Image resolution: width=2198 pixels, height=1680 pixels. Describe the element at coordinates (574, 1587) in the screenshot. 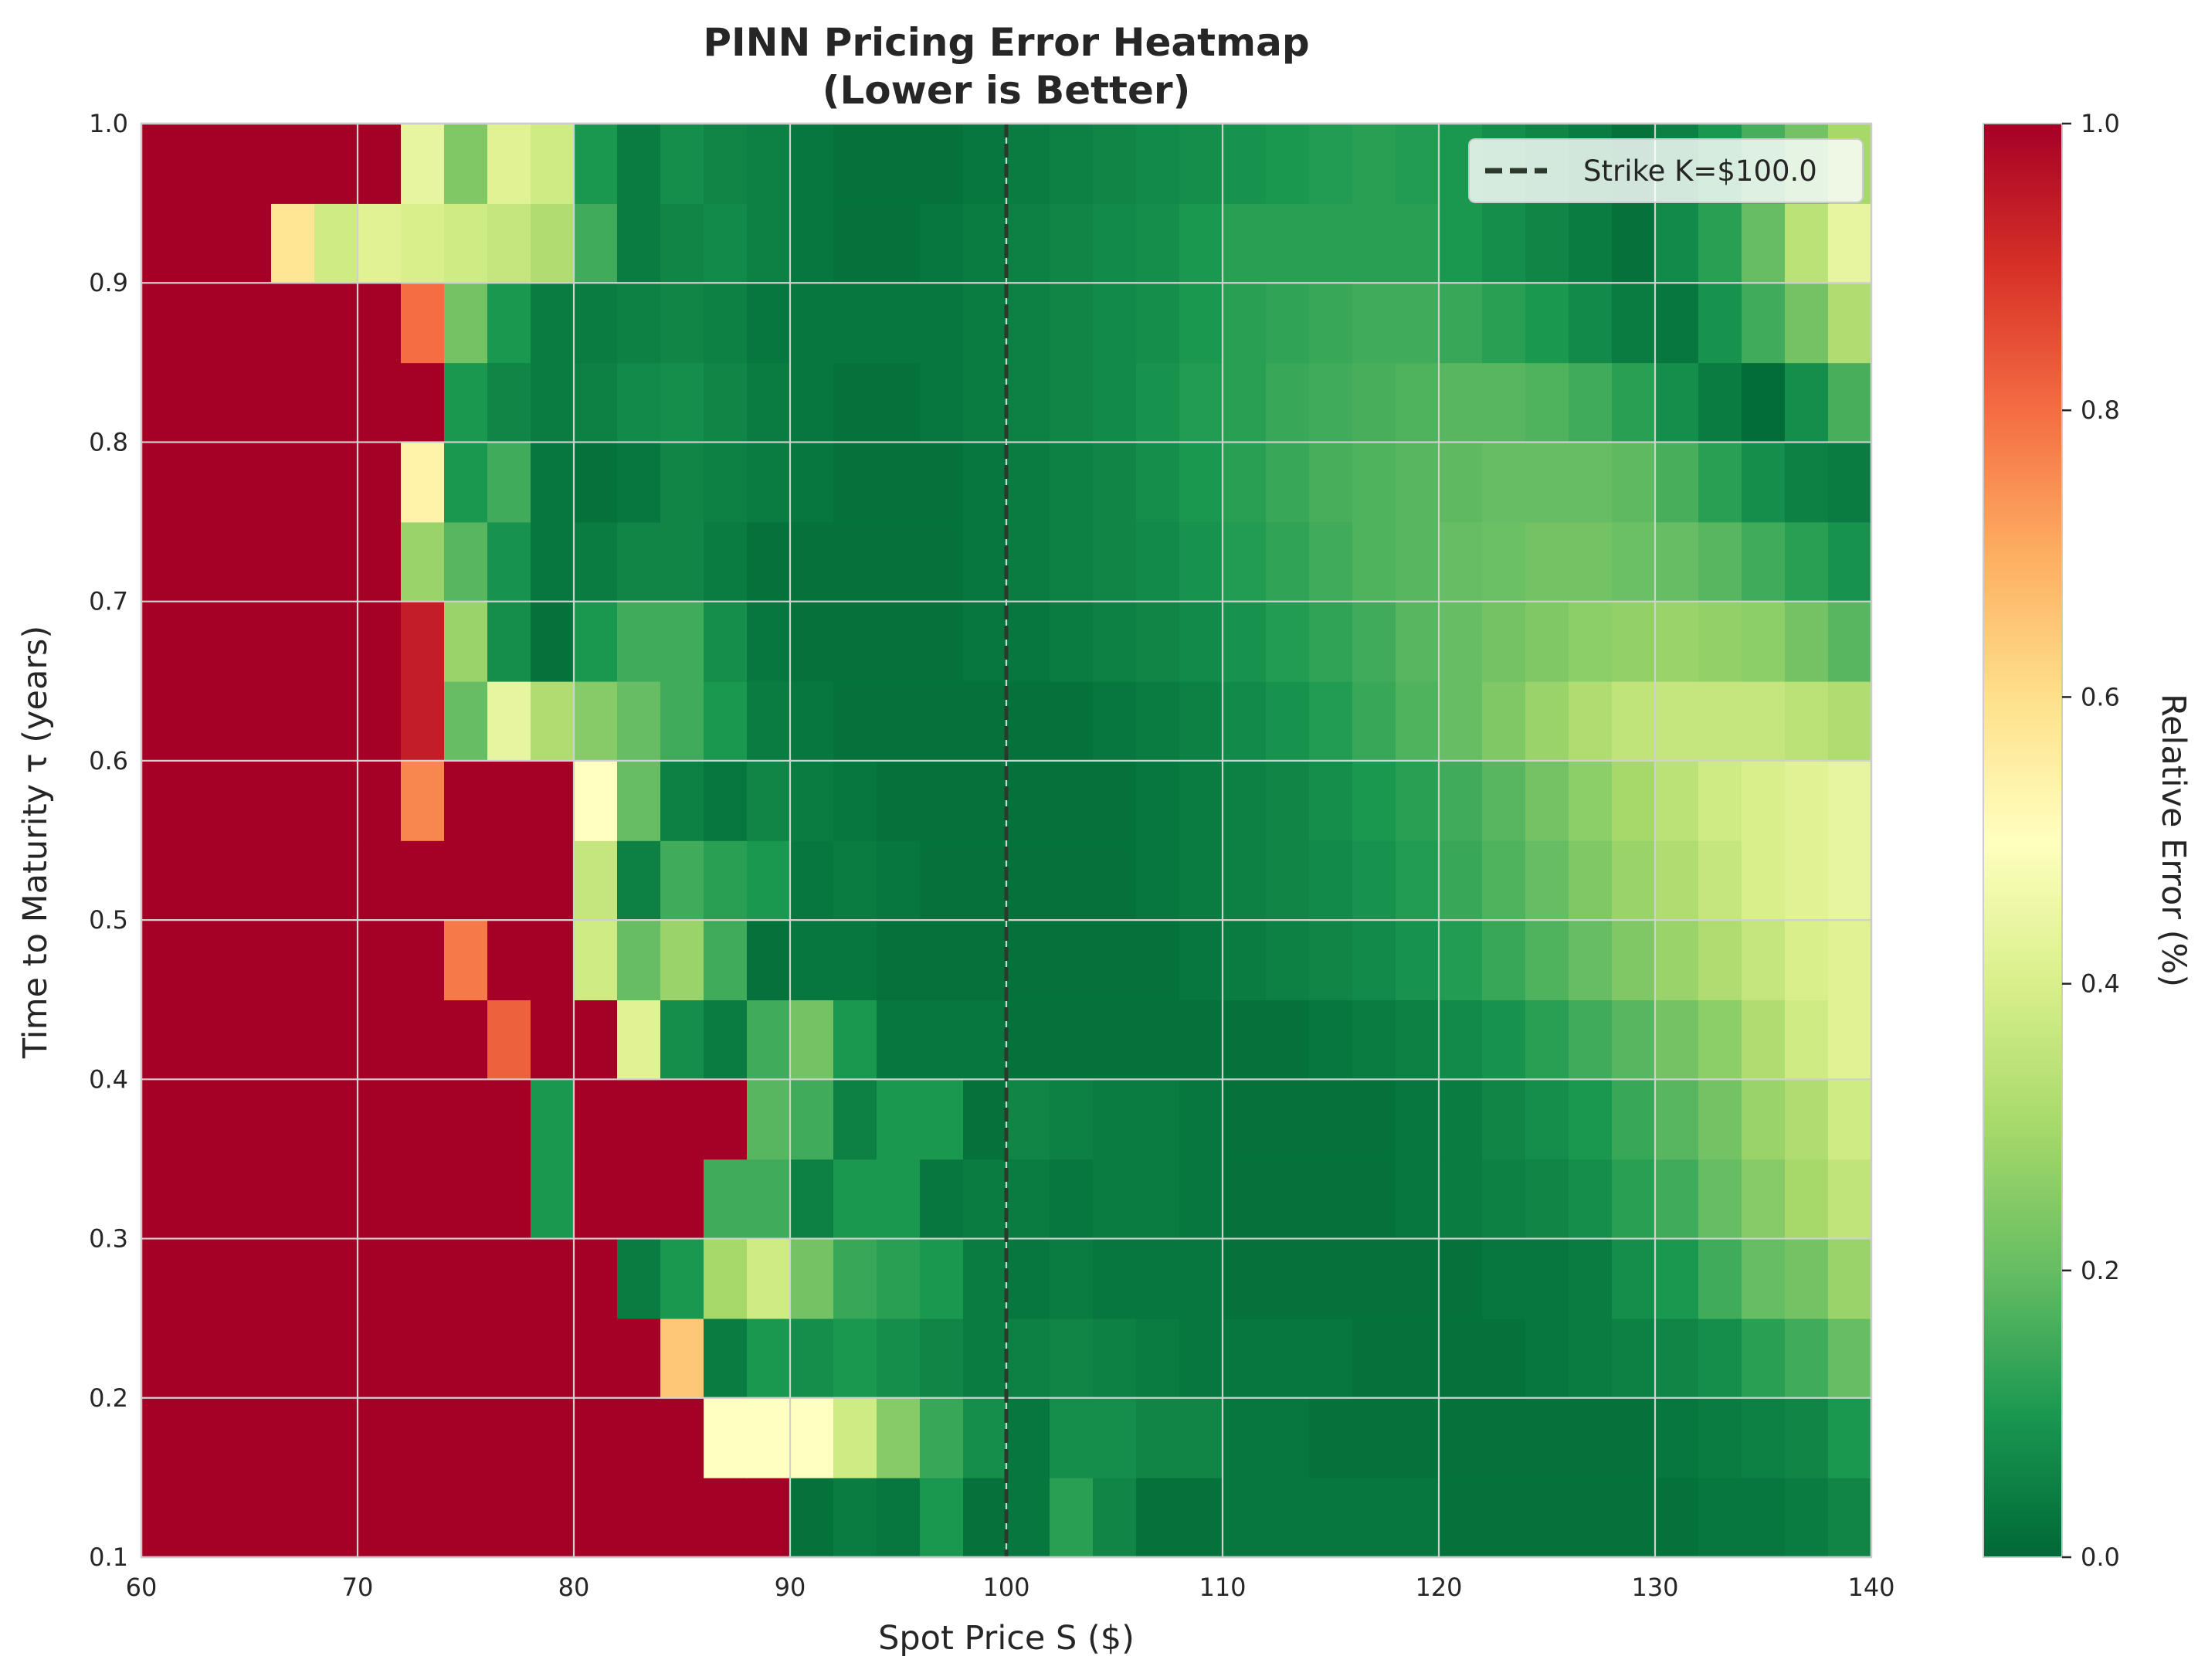

I see `x-tick-label: 80` at that location.